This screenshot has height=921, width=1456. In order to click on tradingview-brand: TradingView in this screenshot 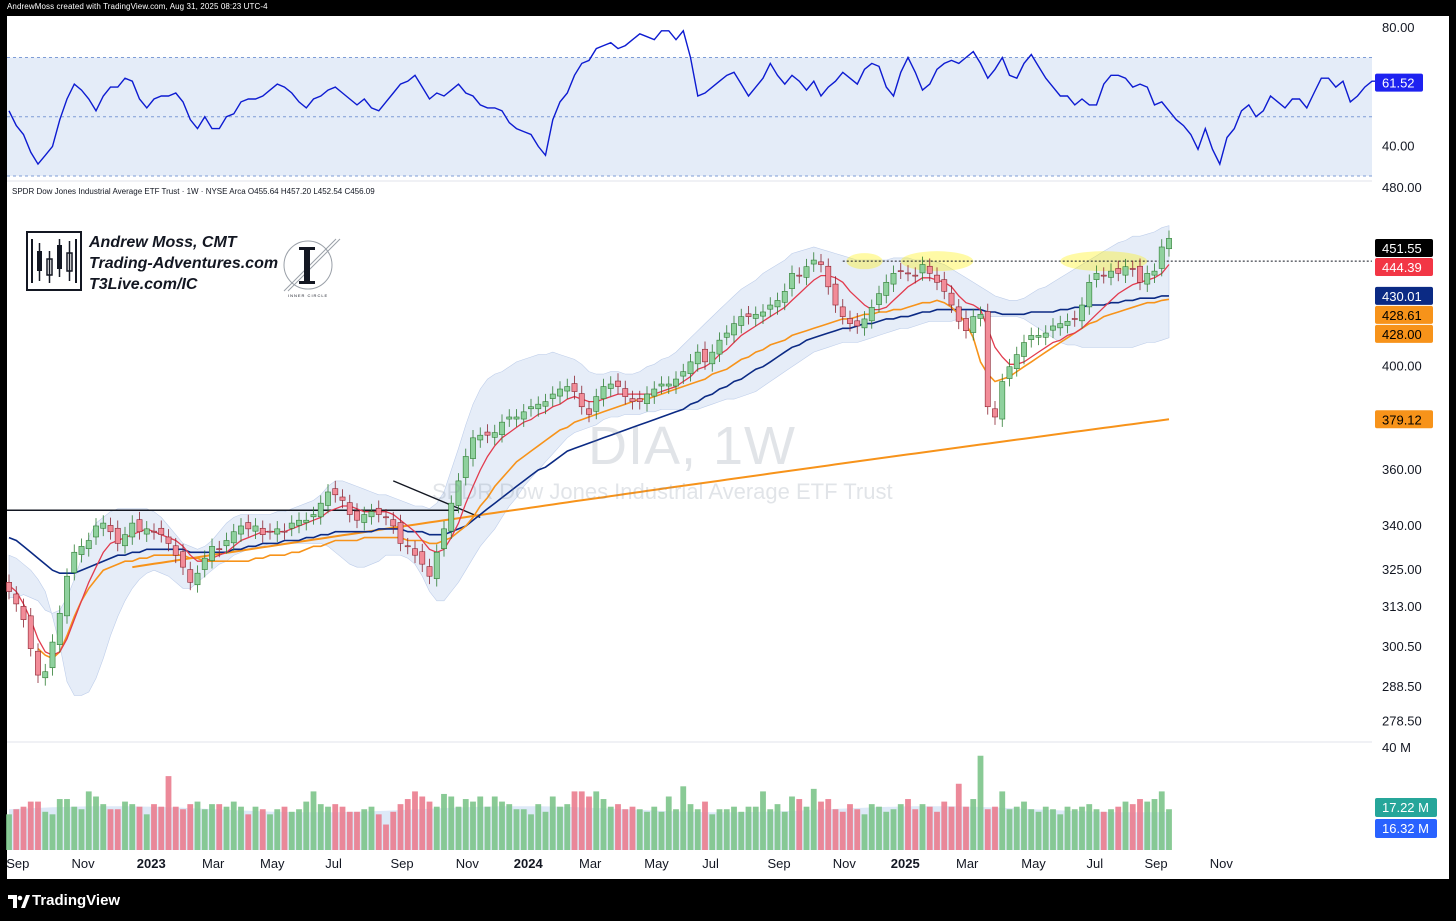, I will do `click(76, 900)`.